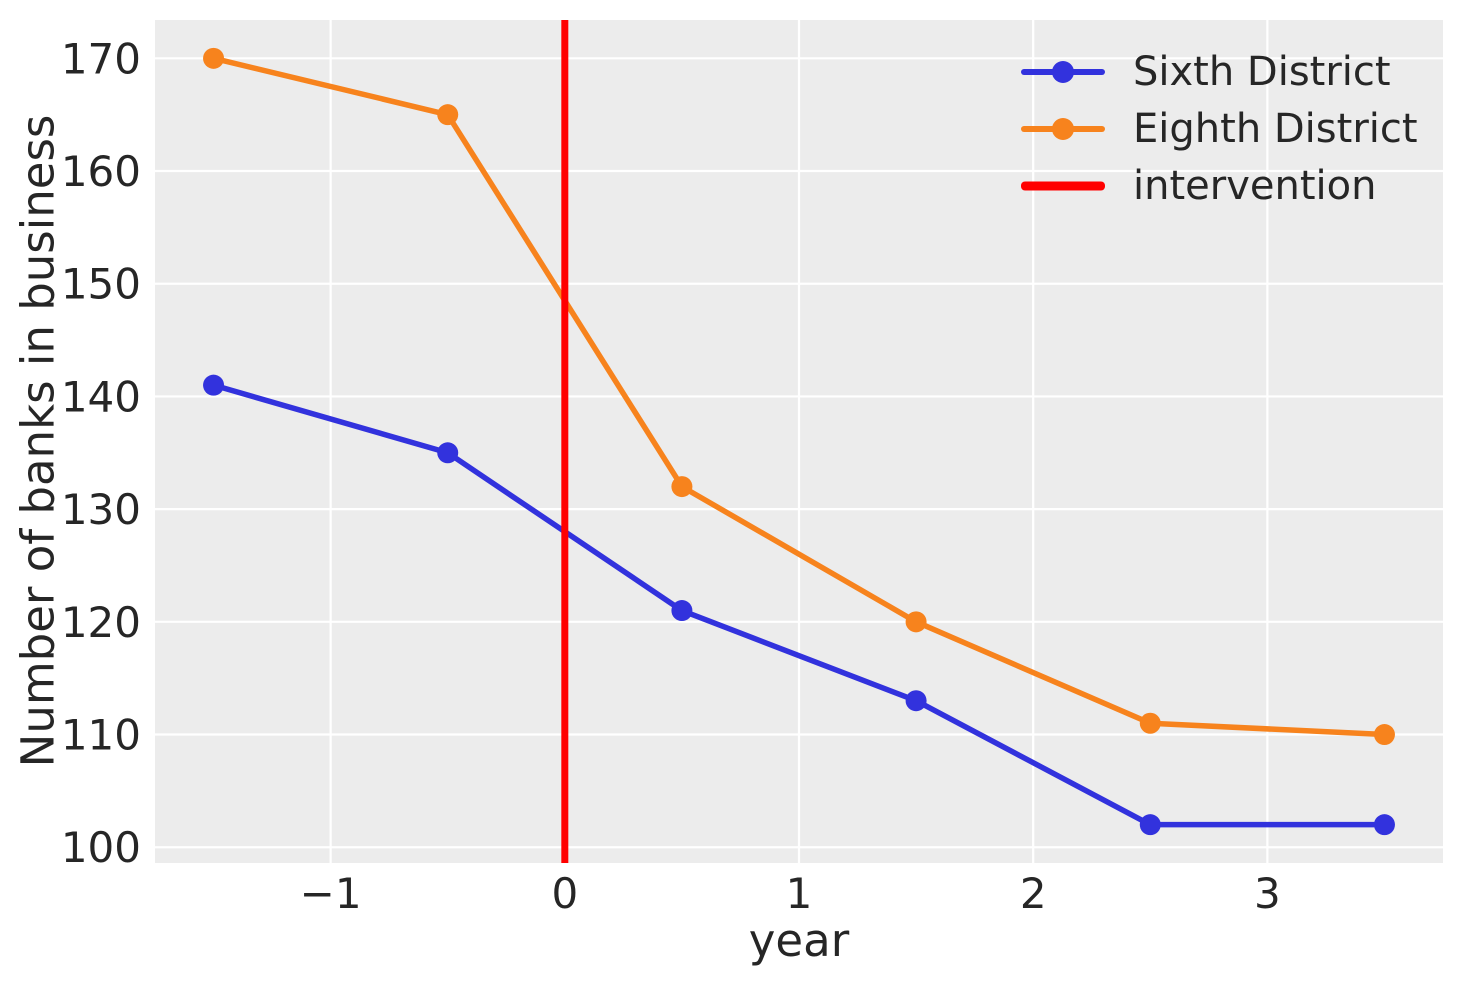 This screenshot has height=983, width=1463. I want to click on x-tick-label: 2, so click(1033, 893).